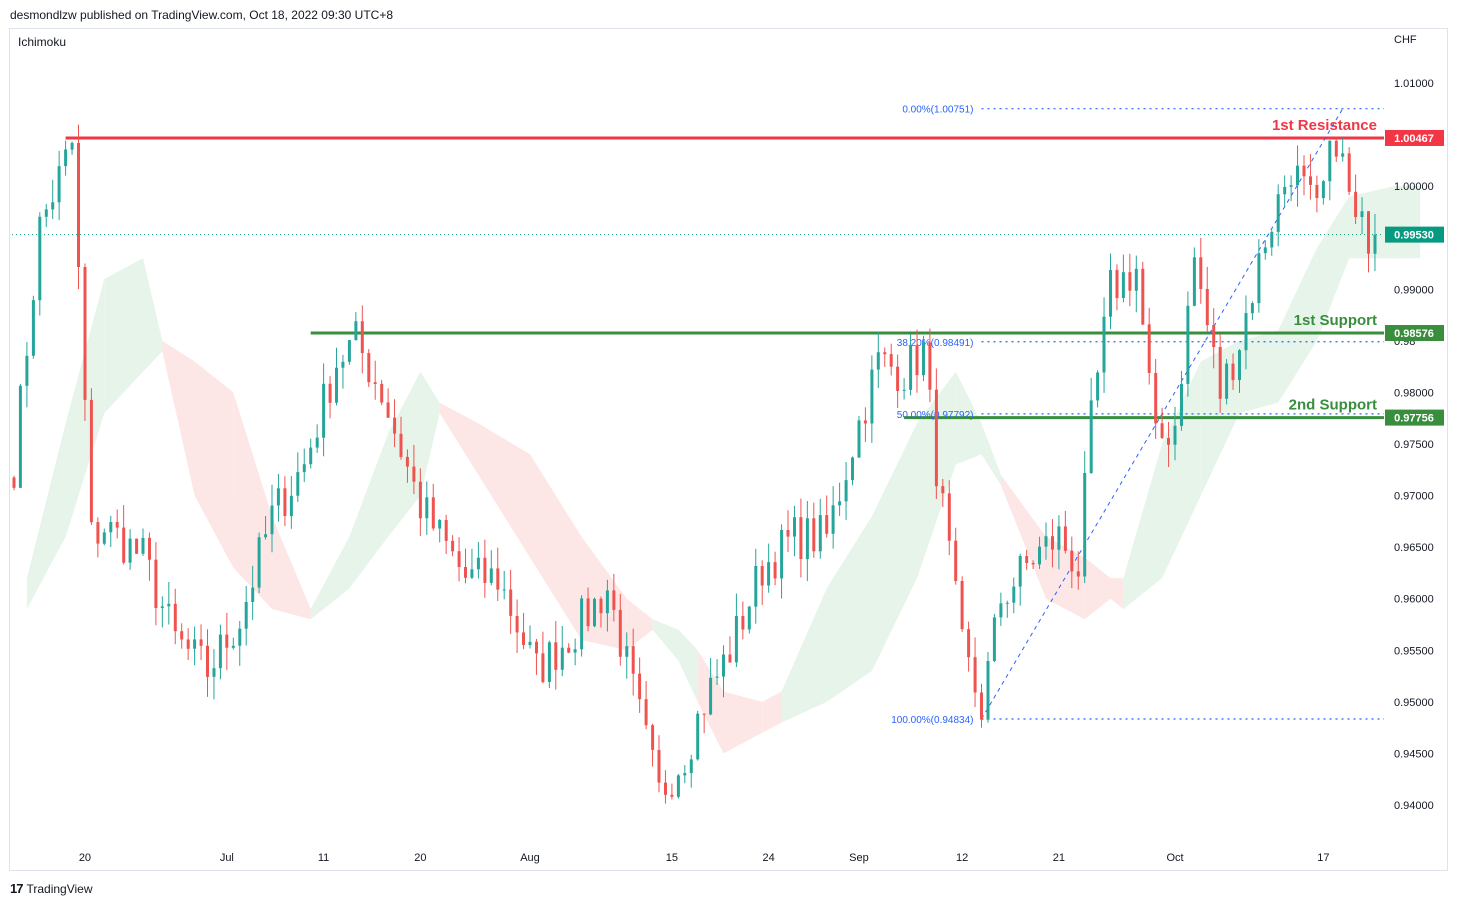 This screenshot has width=1459, height=907. Describe the element at coordinates (704, 858) in the screenshot. I see `time-axis: 20 Jul 11 20 Aug 15 24 Sep 12 21 Oct 17` at that location.